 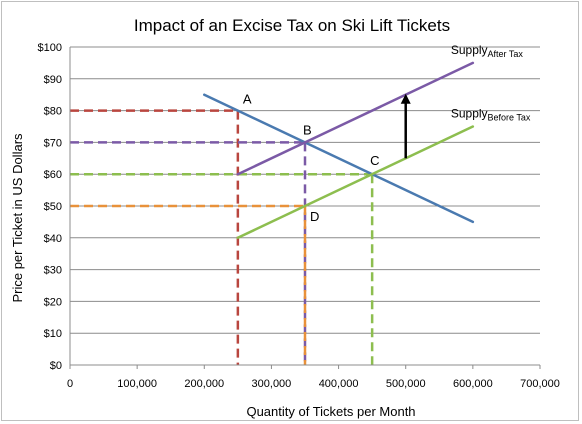 What do you see at coordinates (405, 98) in the screenshot?
I see `tax-arrow-head` at bounding box center [405, 98].